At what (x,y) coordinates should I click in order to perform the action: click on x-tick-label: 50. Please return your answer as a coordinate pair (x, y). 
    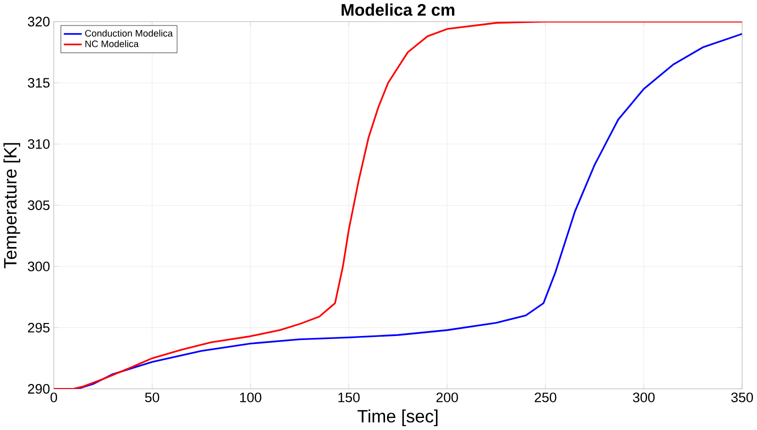
    Looking at the image, I should click on (152, 397).